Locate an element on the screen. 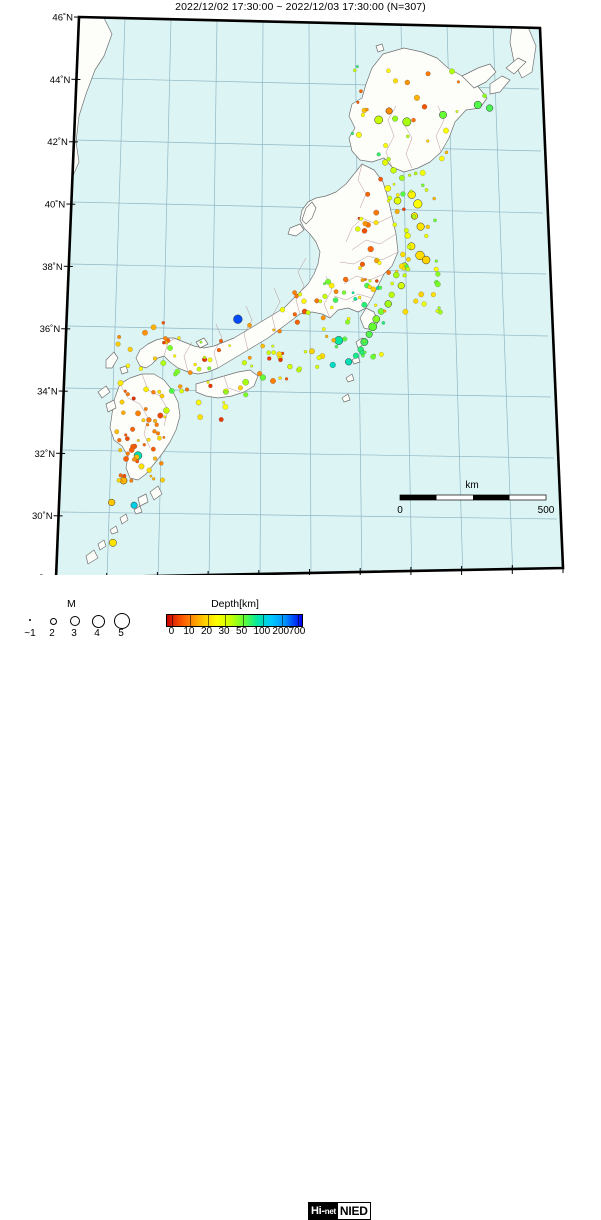 The image size is (601, 1220). latitude-tick-label: 40˚N is located at coordinates (55, 205).